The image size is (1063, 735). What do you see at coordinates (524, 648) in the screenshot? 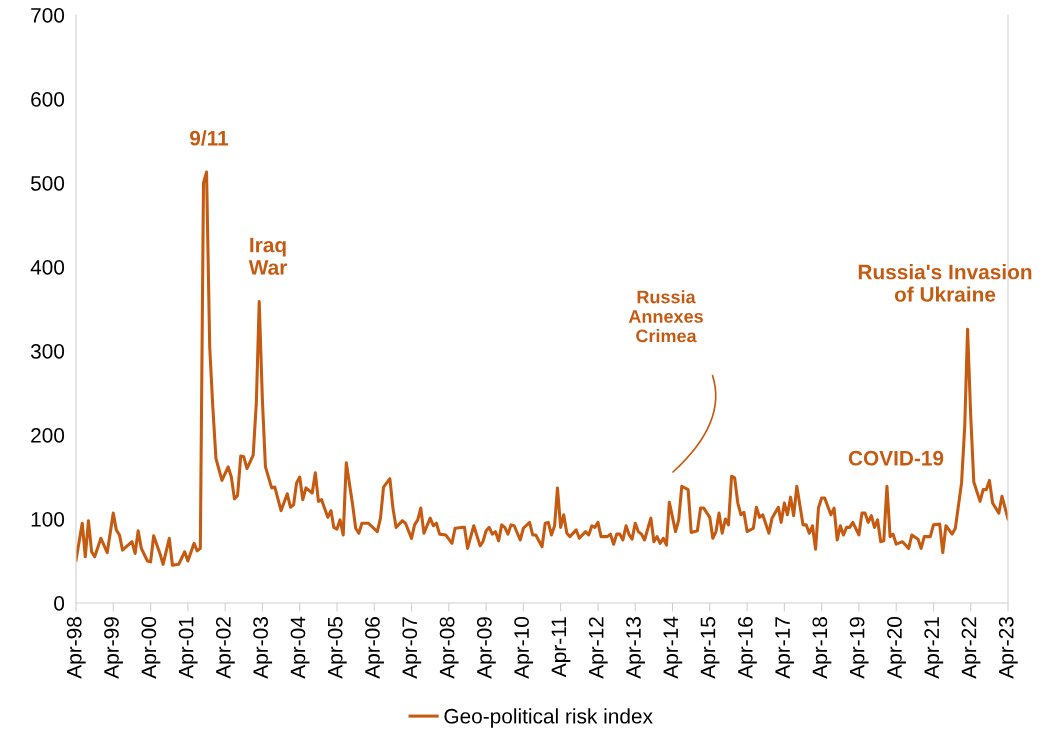
I see `x-tick-label: Apr-10` at bounding box center [524, 648].